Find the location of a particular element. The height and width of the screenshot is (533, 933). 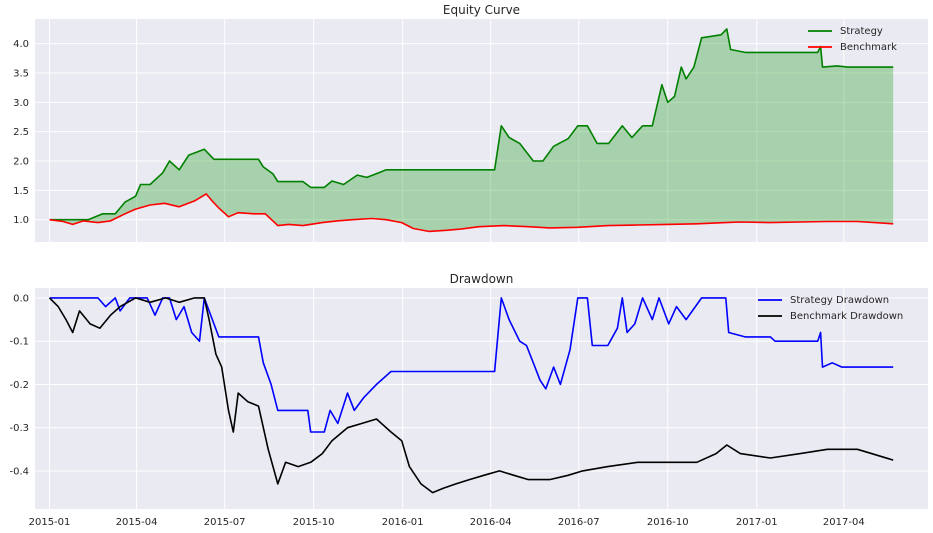

y-tick-label: 1.0 is located at coordinates (21, 220).